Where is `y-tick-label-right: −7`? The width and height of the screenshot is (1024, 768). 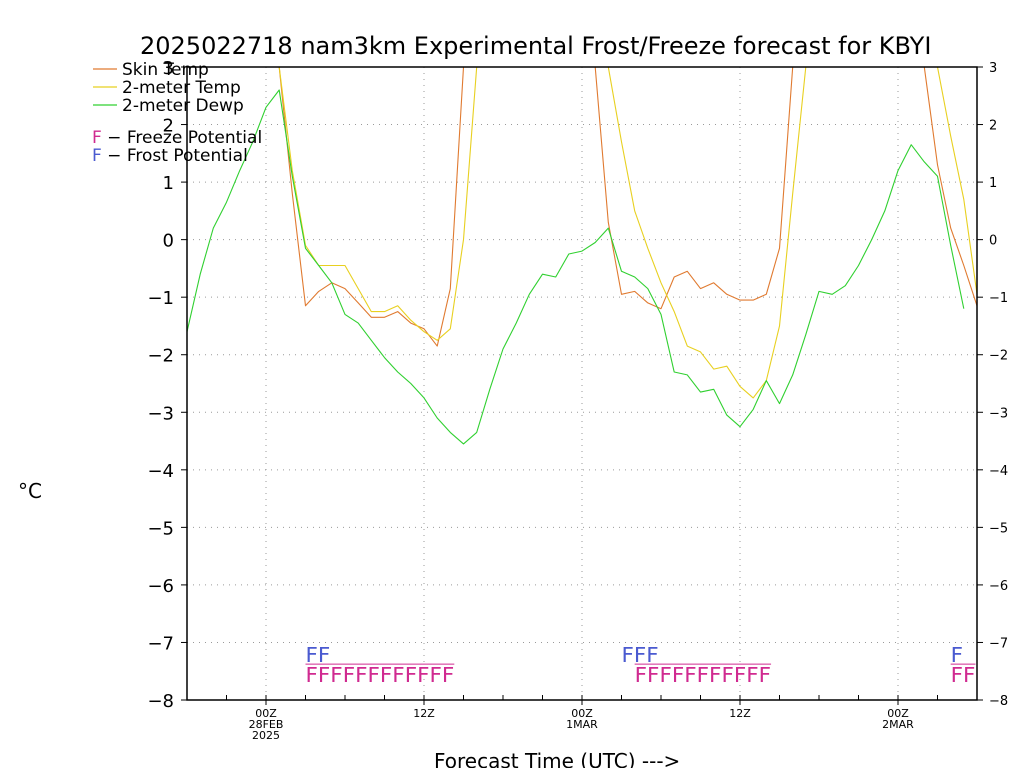 y-tick-label-right: −7 is located at coordinates (998, 643).